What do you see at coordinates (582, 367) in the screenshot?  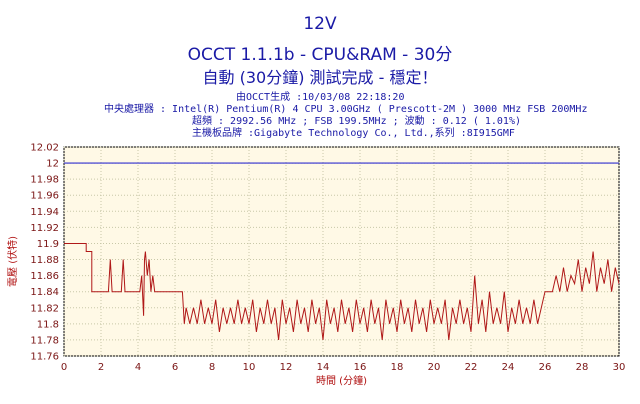 I see `x-tick-label: 28` at bounding box center [582, 367].